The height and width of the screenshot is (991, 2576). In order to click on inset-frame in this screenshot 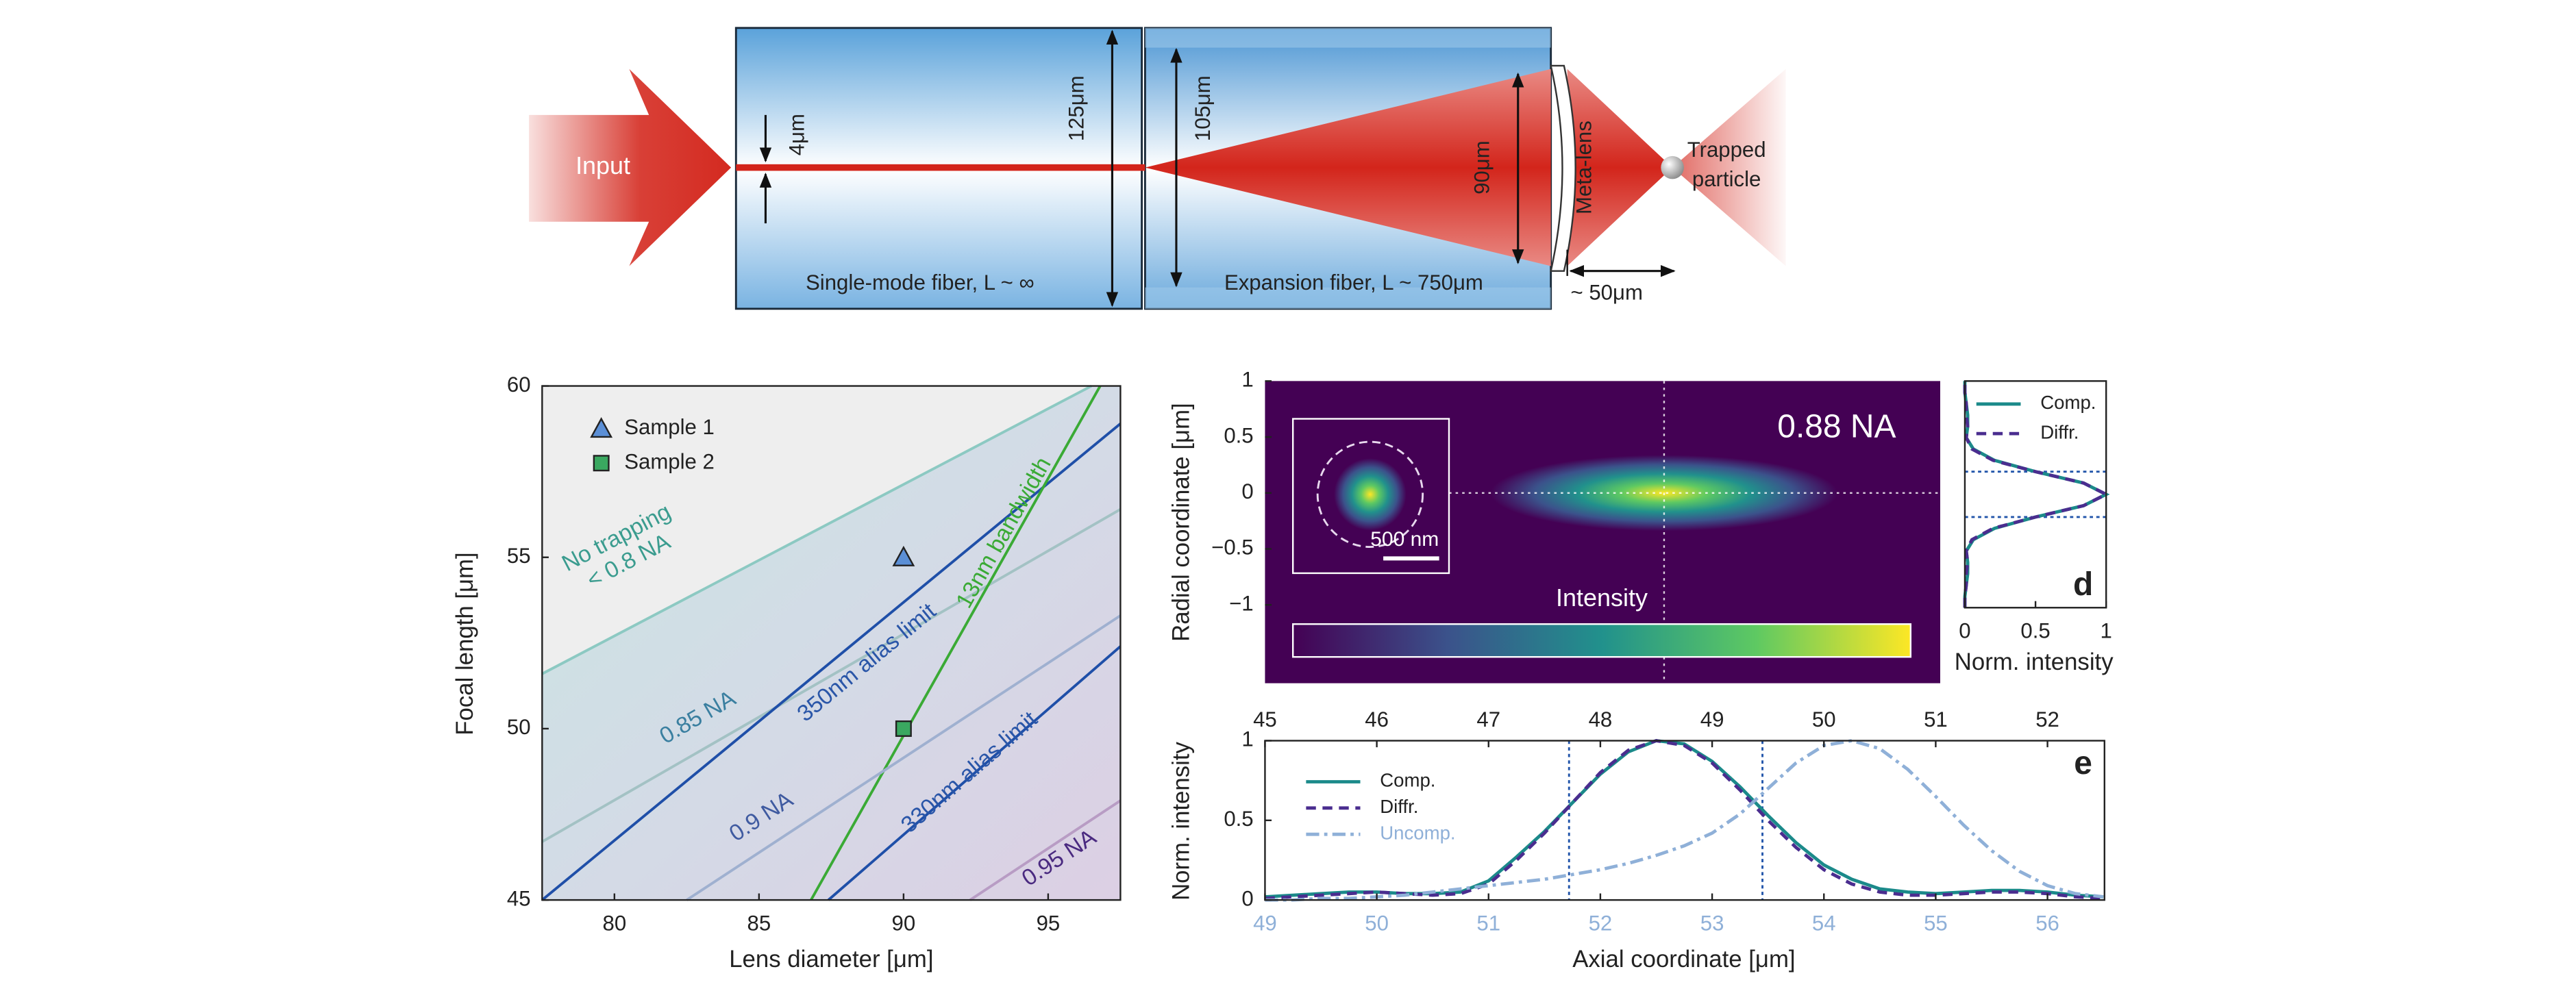, I will do `click(1370, 497)`.